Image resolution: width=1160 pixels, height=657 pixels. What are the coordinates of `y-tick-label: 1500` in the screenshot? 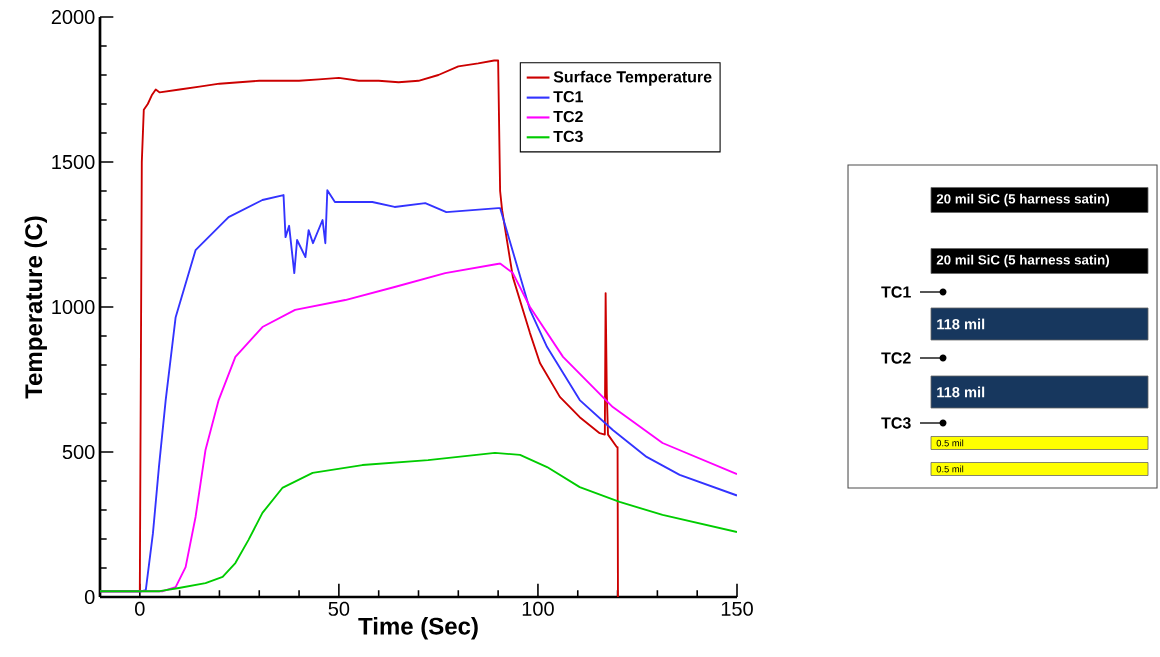 It's located at (73, 162).